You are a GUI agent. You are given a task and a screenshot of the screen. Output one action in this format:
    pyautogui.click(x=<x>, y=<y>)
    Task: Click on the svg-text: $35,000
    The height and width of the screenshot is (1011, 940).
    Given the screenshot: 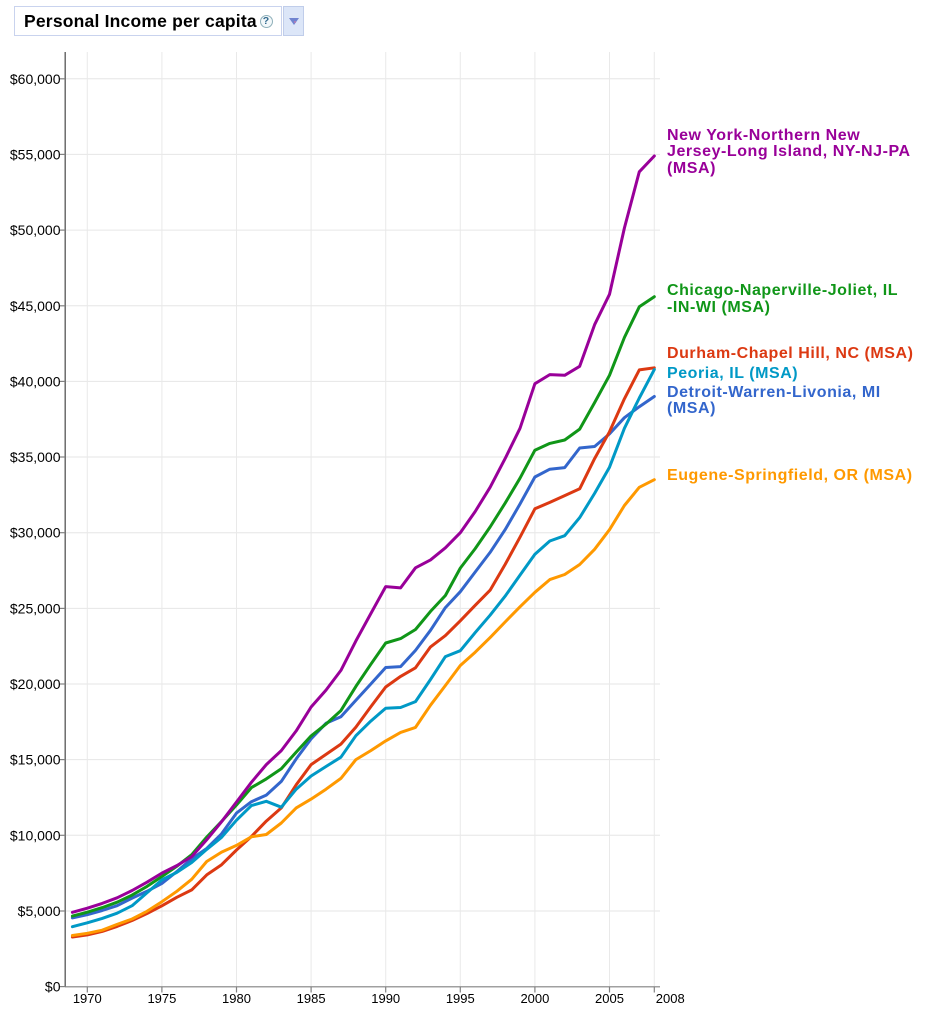 What is the action you would take?
    pyautogui.click(x=35, y=457)
    